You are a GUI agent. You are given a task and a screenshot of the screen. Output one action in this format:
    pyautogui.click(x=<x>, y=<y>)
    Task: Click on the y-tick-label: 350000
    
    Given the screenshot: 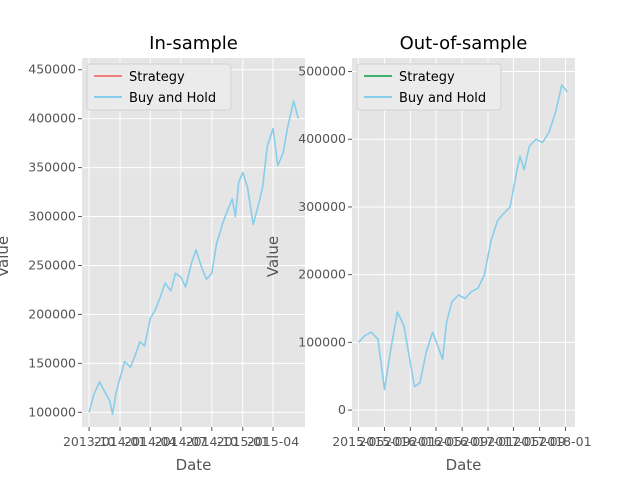 What is the action you would take?
    pyautogui.click(x=52, y=167)
    